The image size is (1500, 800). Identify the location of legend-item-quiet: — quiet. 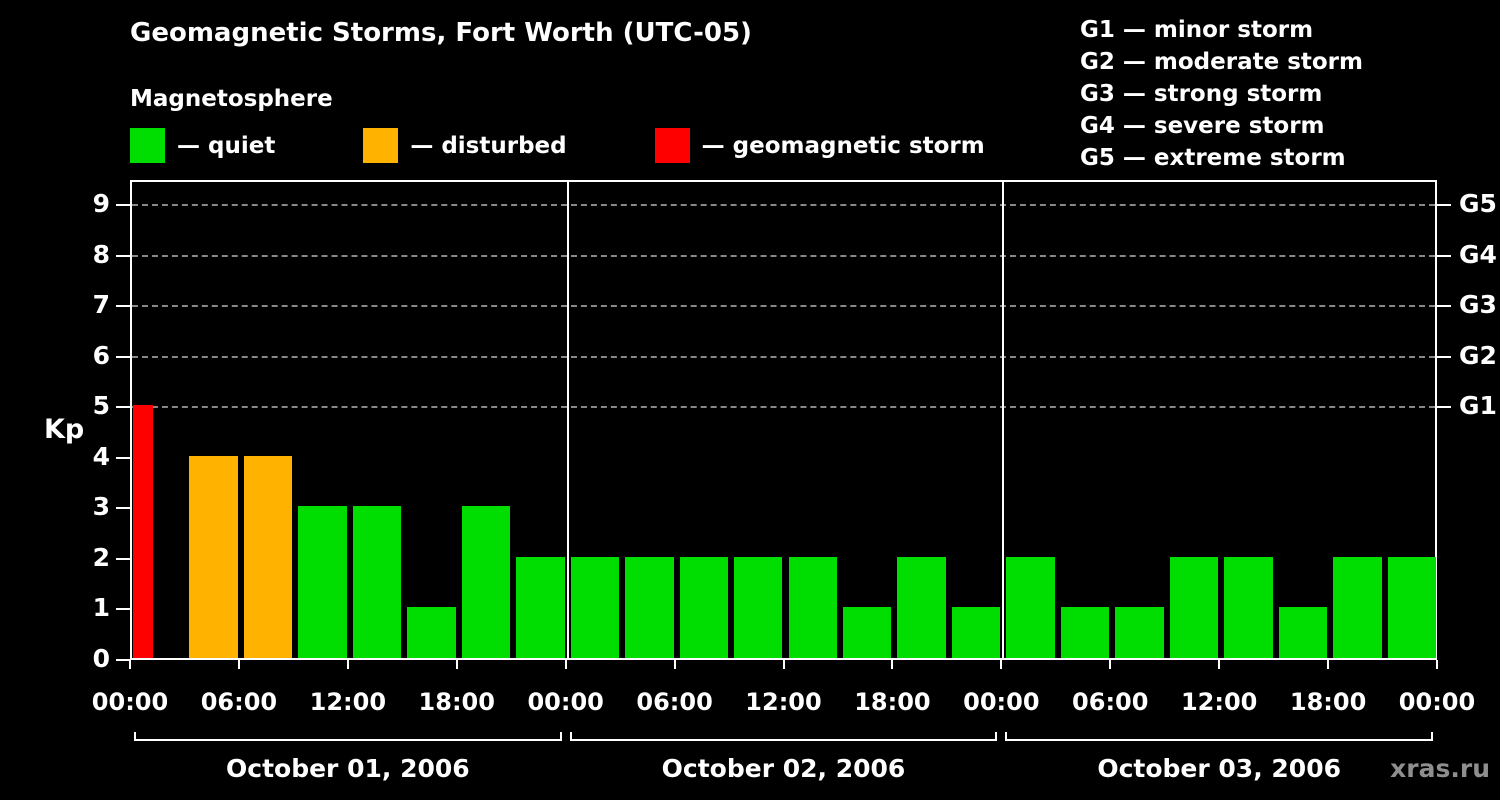
(202, 145).